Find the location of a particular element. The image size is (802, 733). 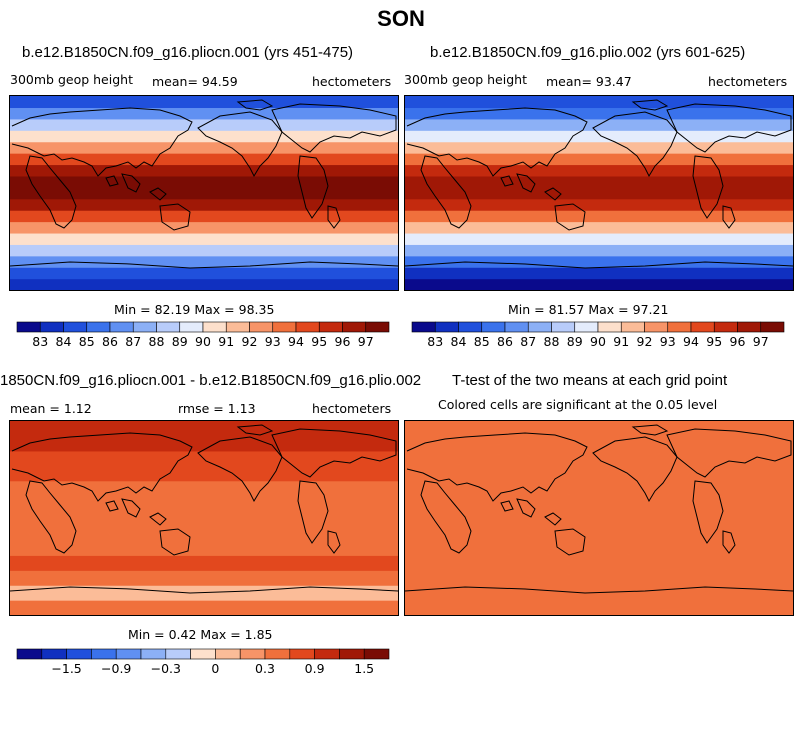

panel1-colorbar-svg: 83 84 85 86 87 88 89 90 91 92 93 94 95 96 97 is located at coordinates (203, 335).